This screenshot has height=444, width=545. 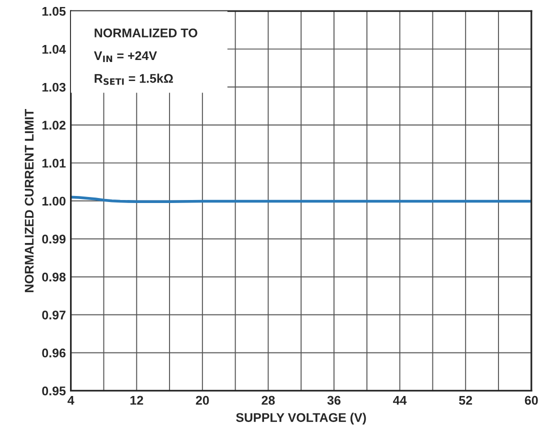 I want to click on y-tick-label: 0.95, so click(x=54, y=391).